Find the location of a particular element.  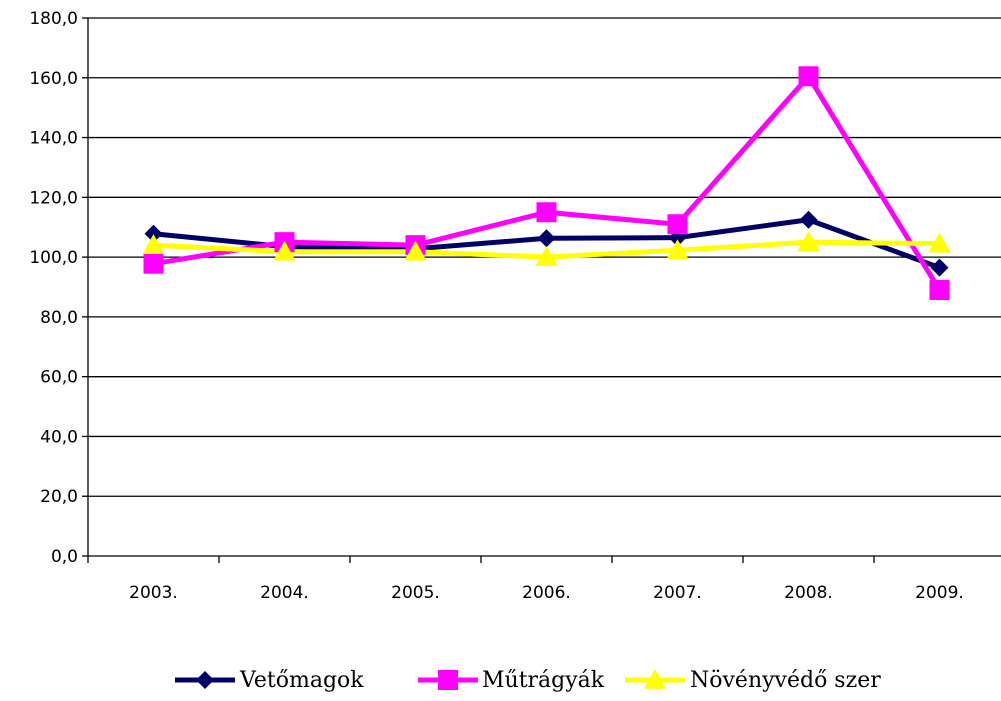

x-tick-label: 2004. is located at coordinates (284, 593).